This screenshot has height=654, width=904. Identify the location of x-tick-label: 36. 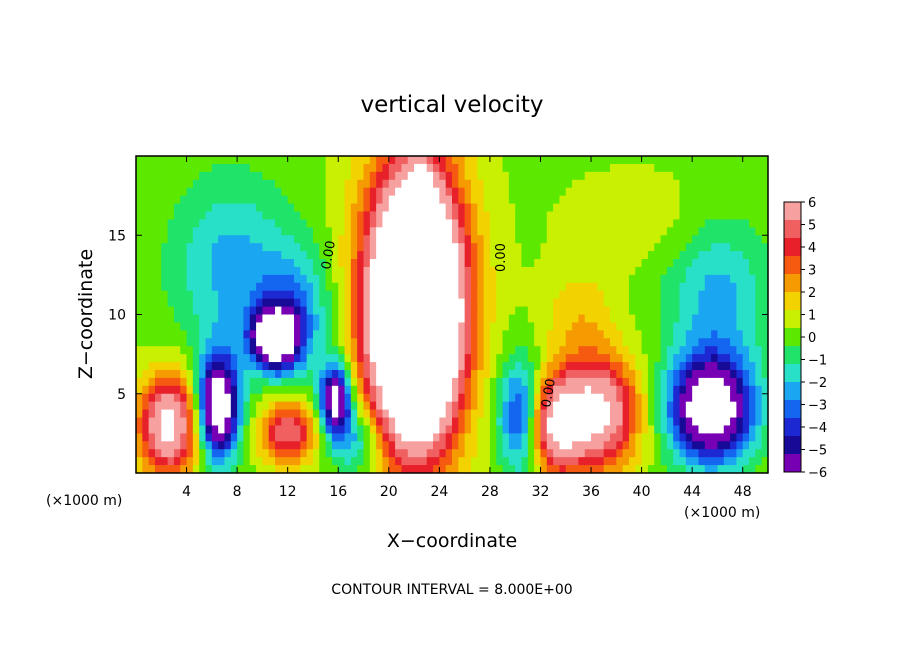
(591, 492).